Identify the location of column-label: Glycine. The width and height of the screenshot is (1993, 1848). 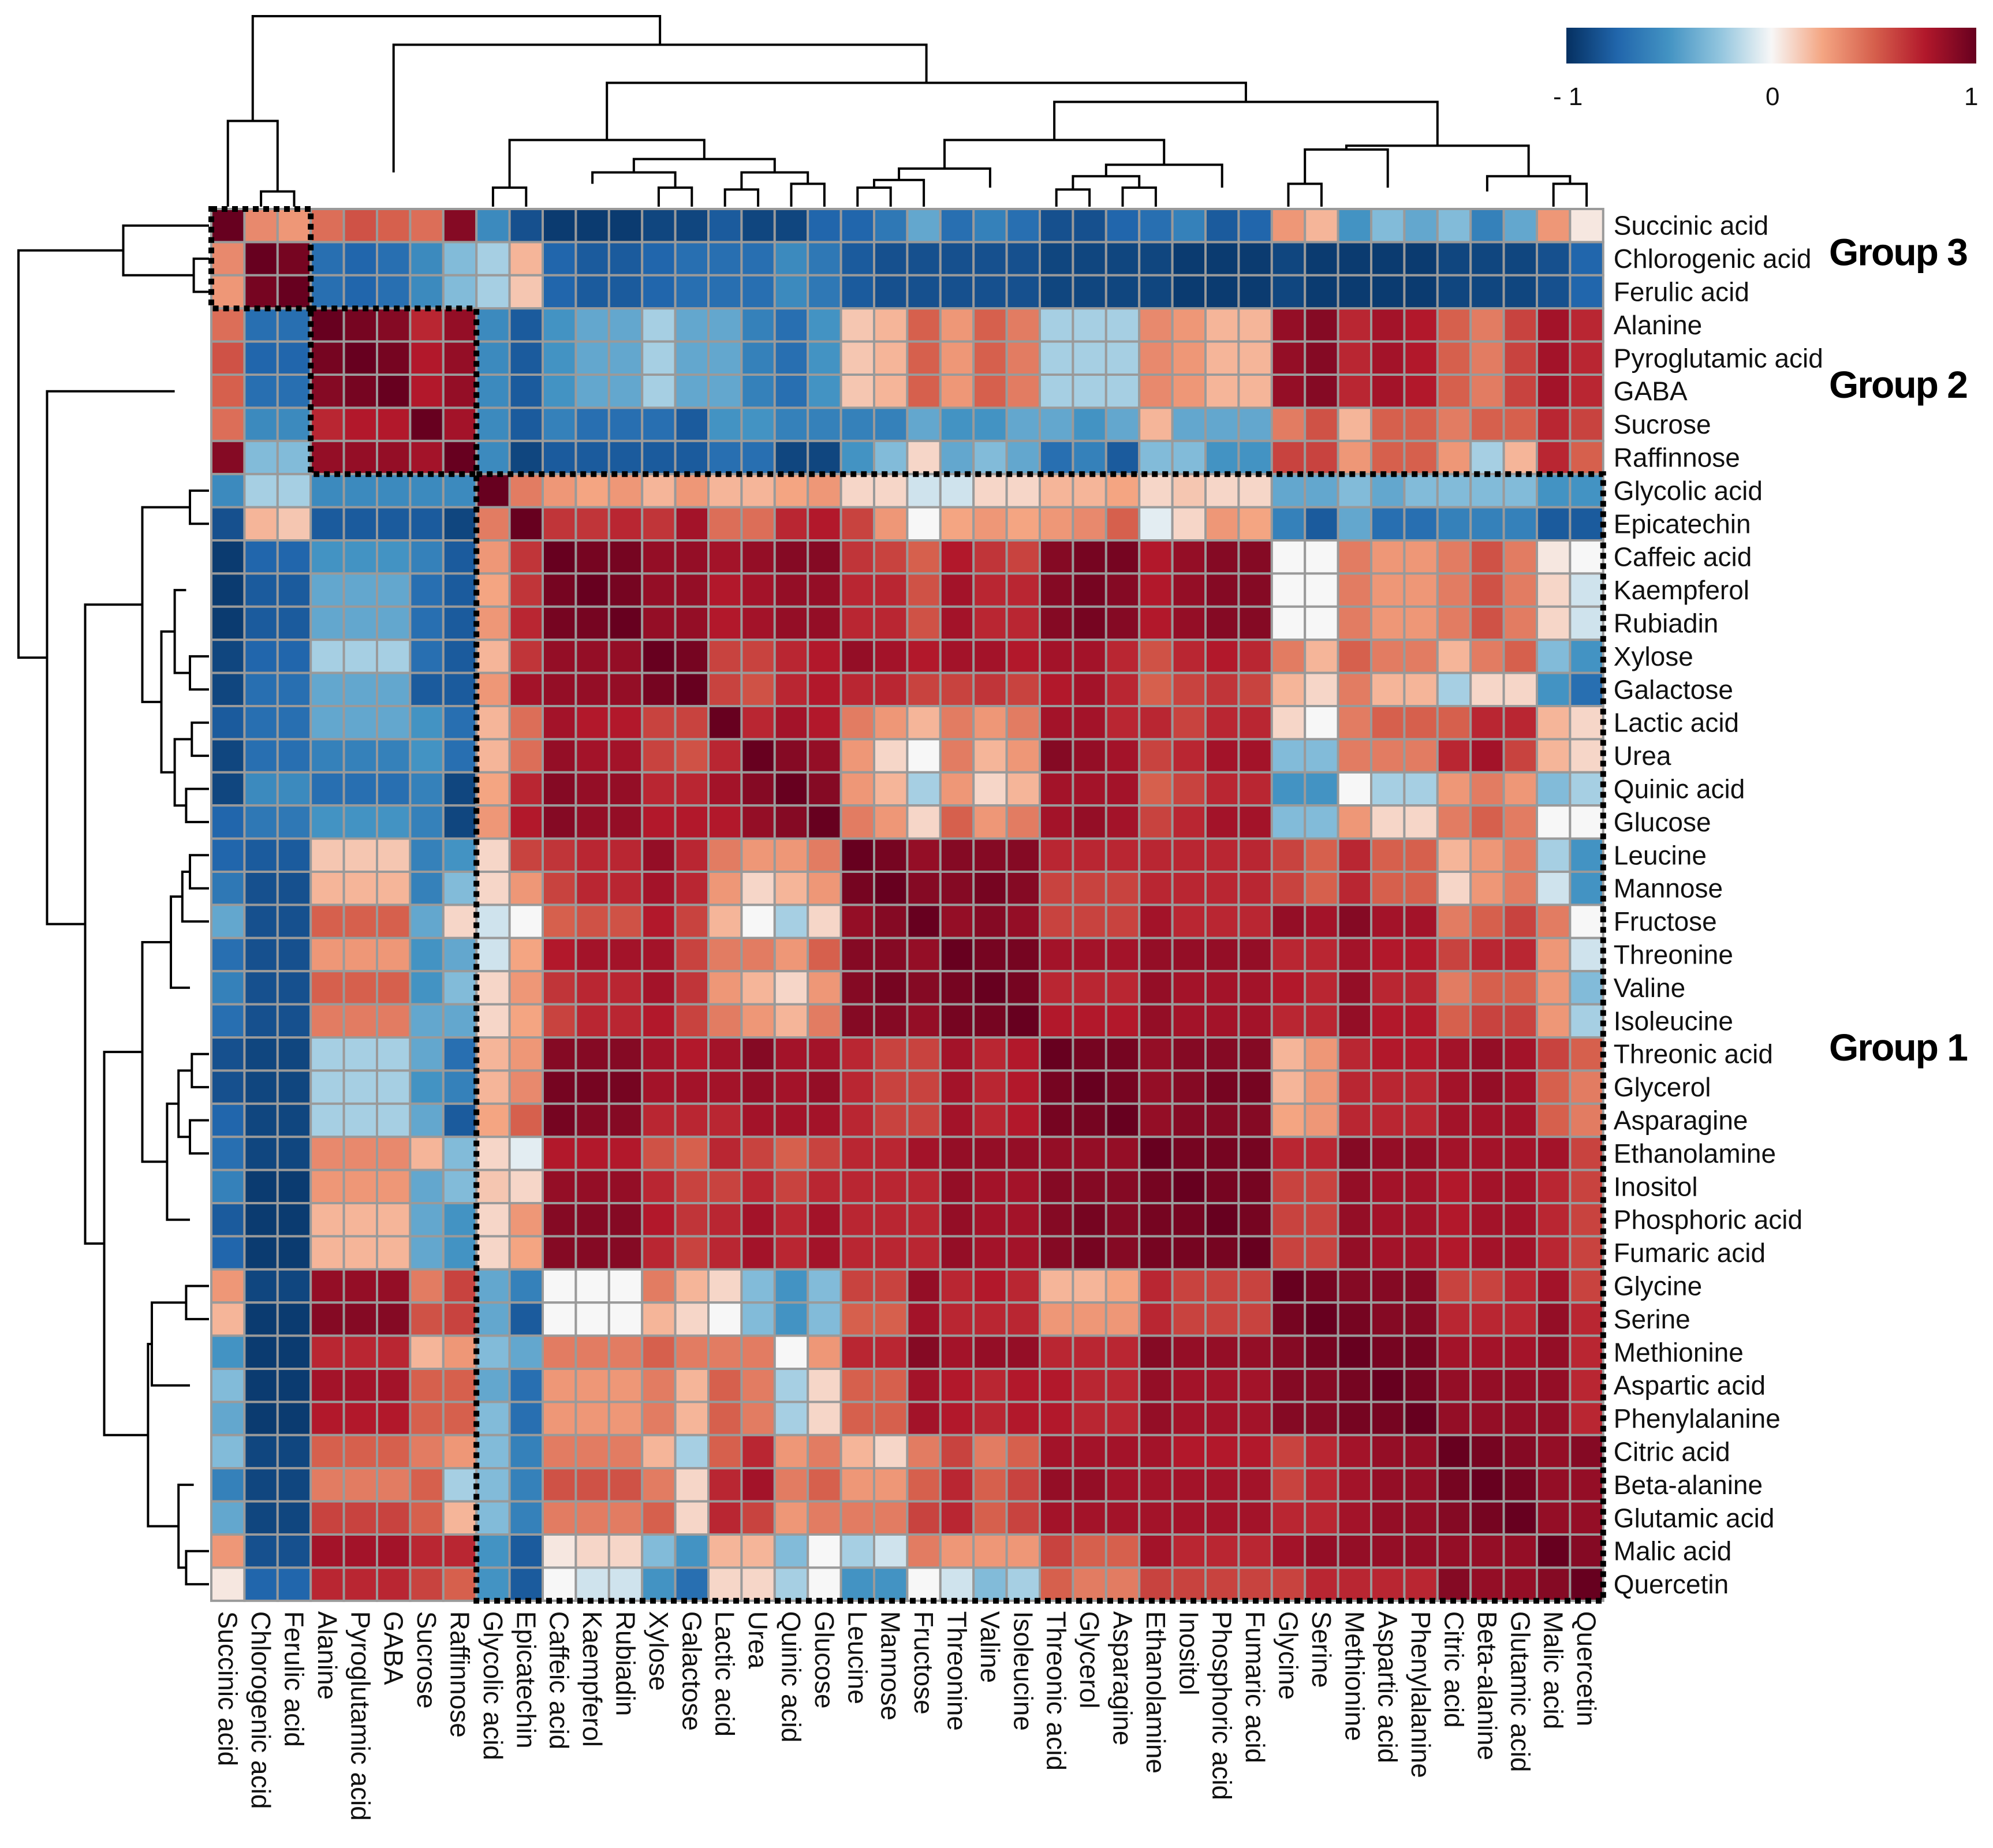
(1289, 1655).